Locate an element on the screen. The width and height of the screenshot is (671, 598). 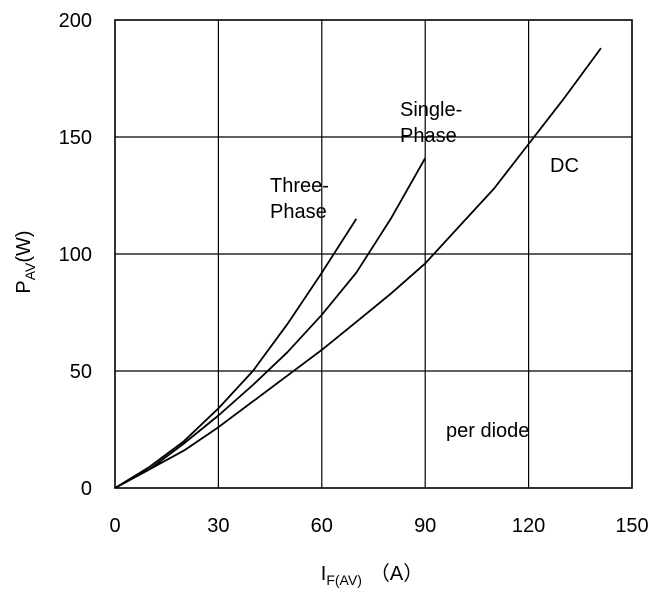
y-axis-label-unit: (W) is located at coordinates (24, 246).